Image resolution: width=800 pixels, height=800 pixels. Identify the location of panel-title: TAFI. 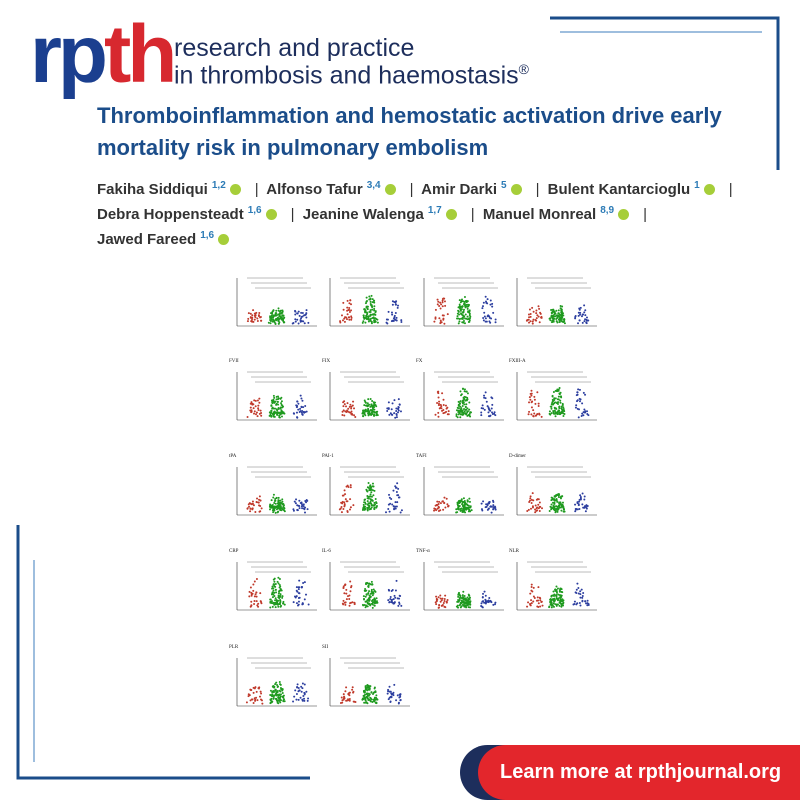
(421, 456).